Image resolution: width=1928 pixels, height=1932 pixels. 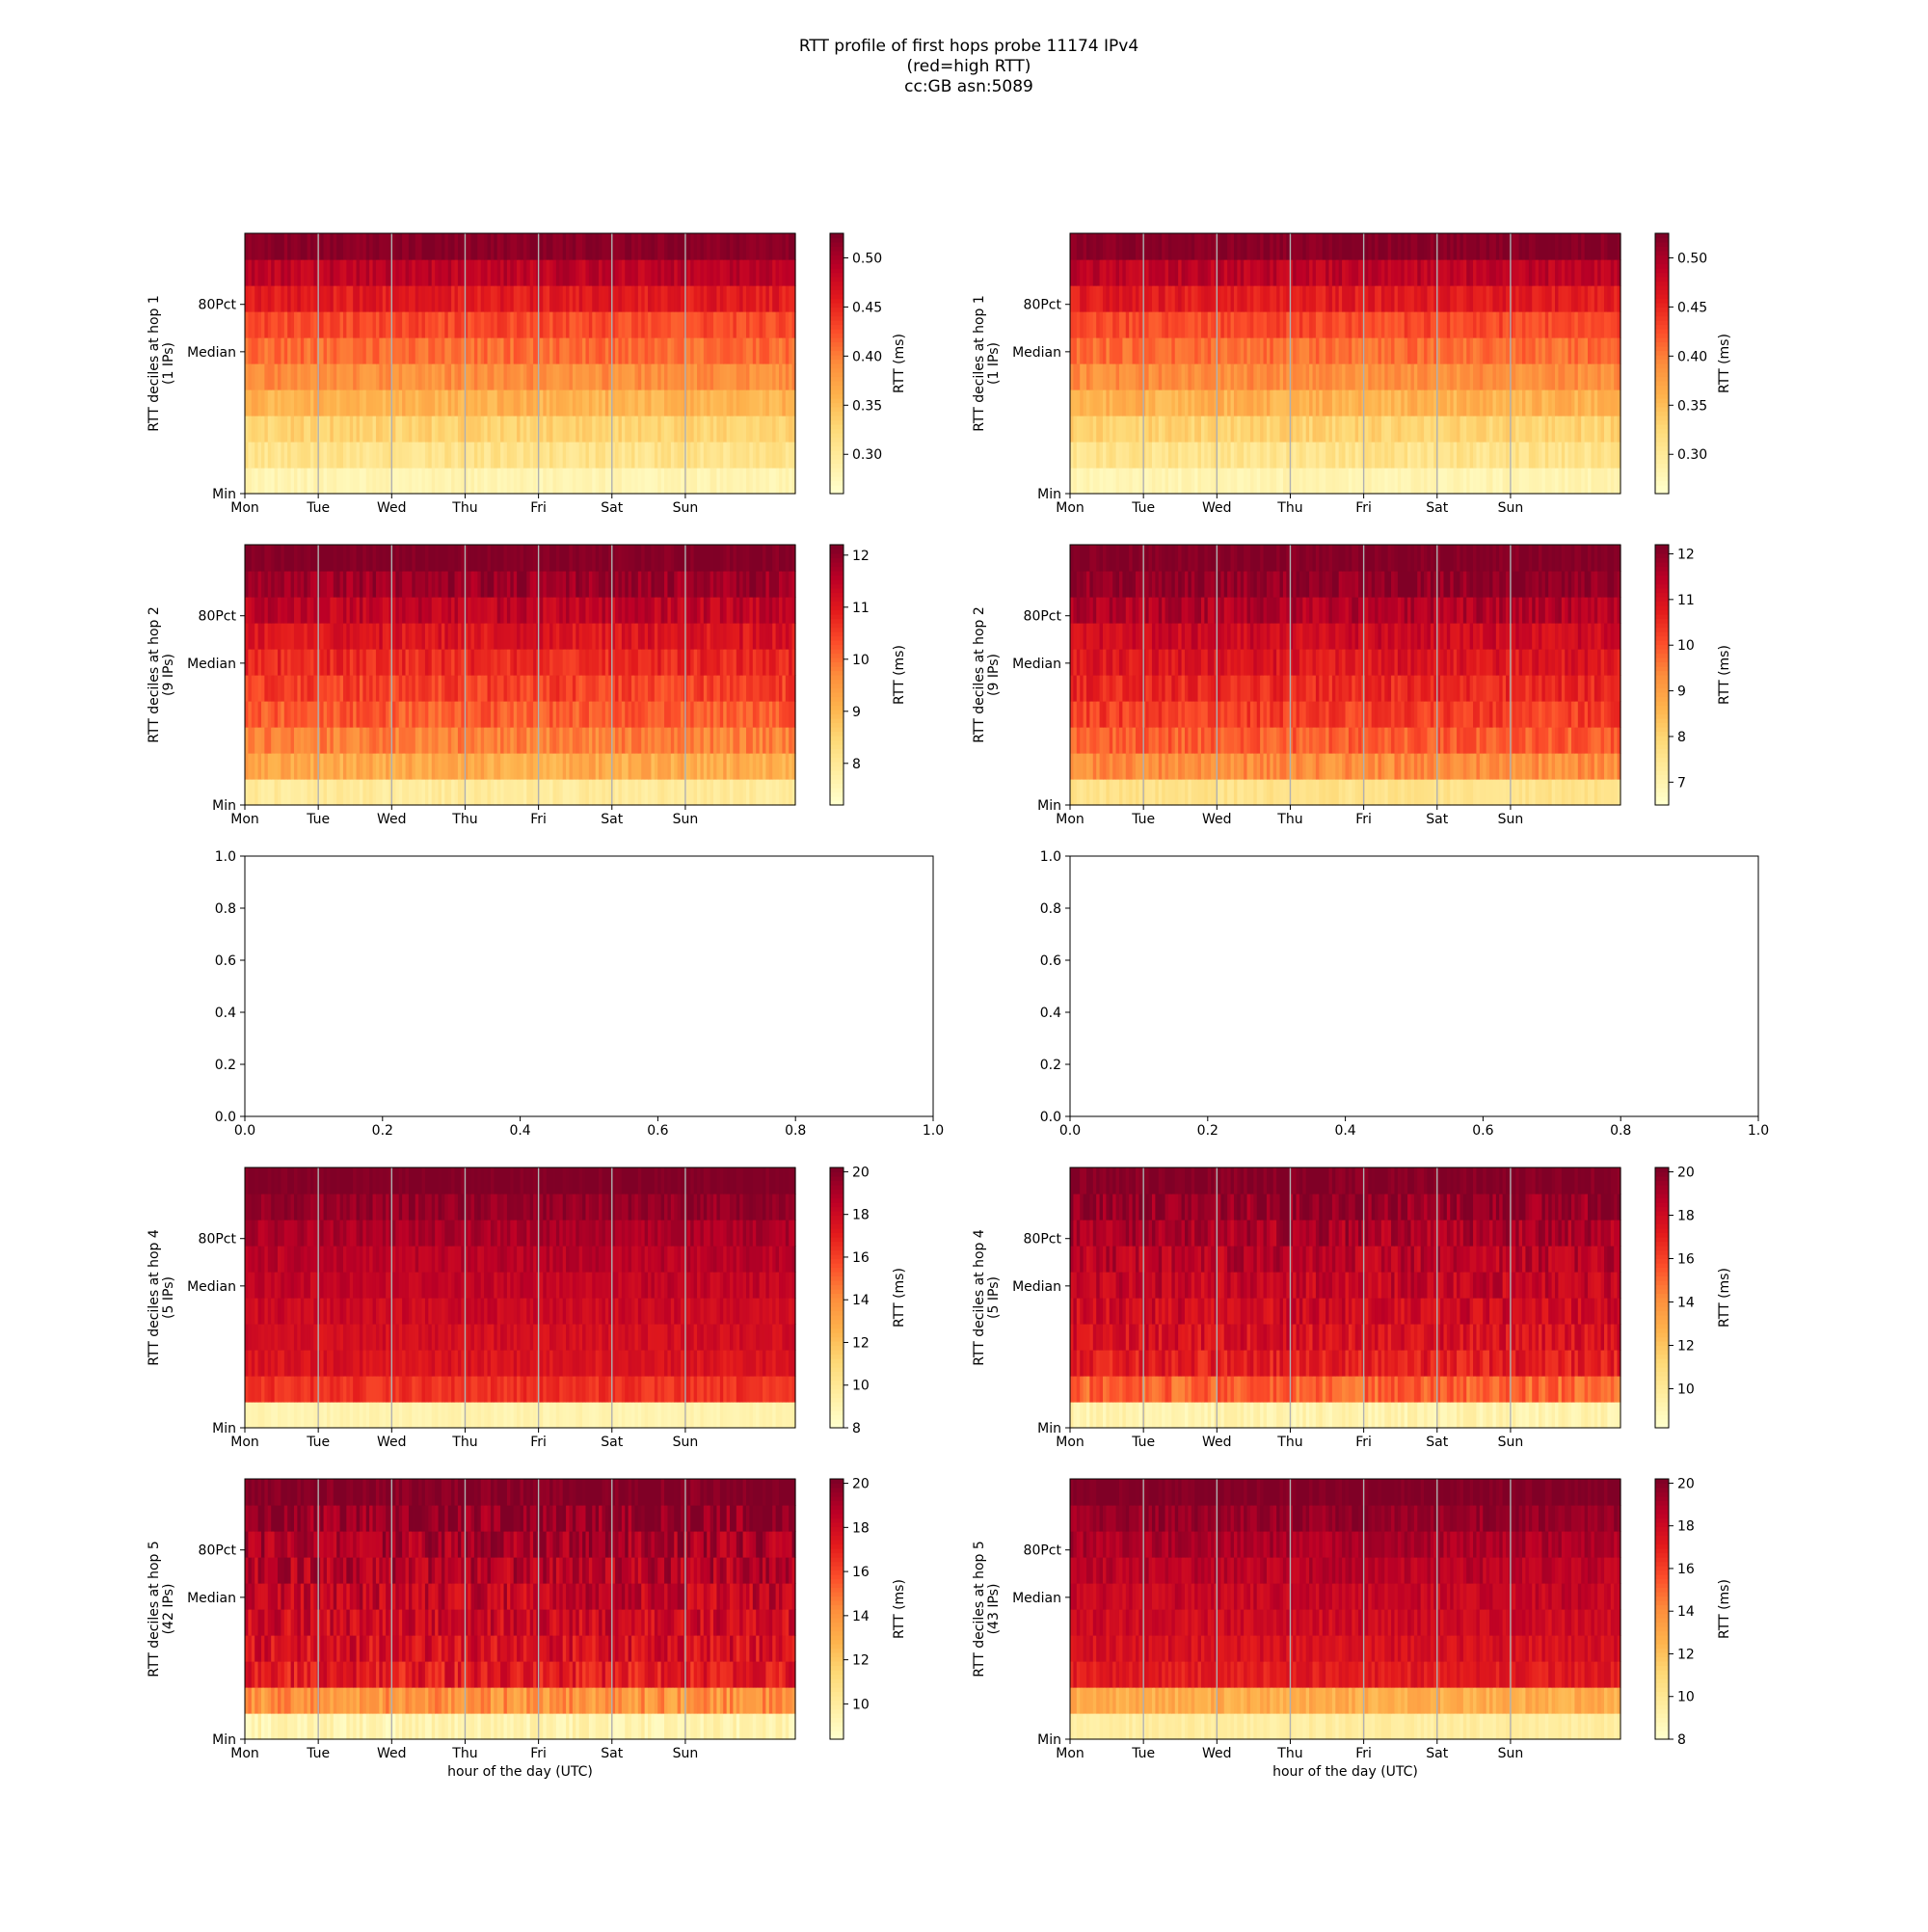 I want to click on x-tick-label: Wed, so click(x=392, y=508).